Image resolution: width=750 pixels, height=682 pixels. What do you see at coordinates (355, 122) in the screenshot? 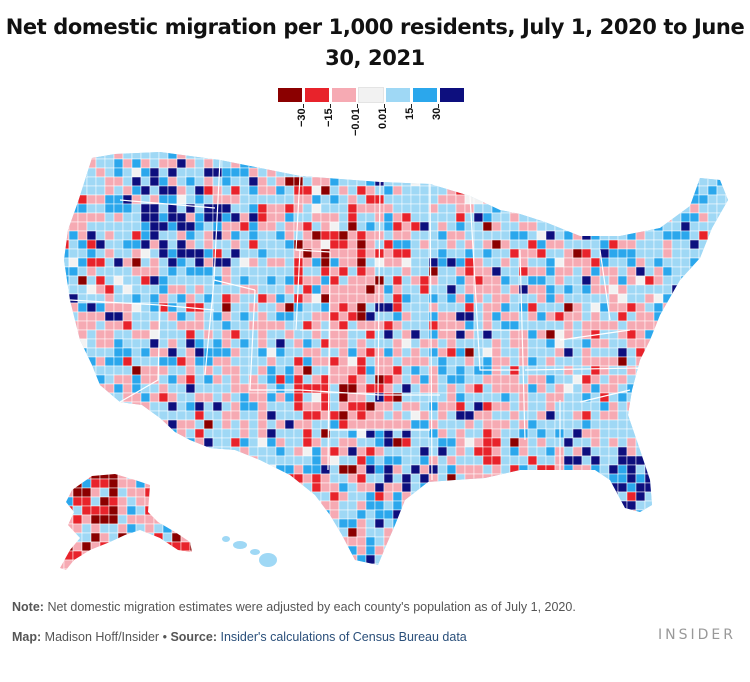
I see `legend-tick-label: −0.01` at bounding box center [355, 122].